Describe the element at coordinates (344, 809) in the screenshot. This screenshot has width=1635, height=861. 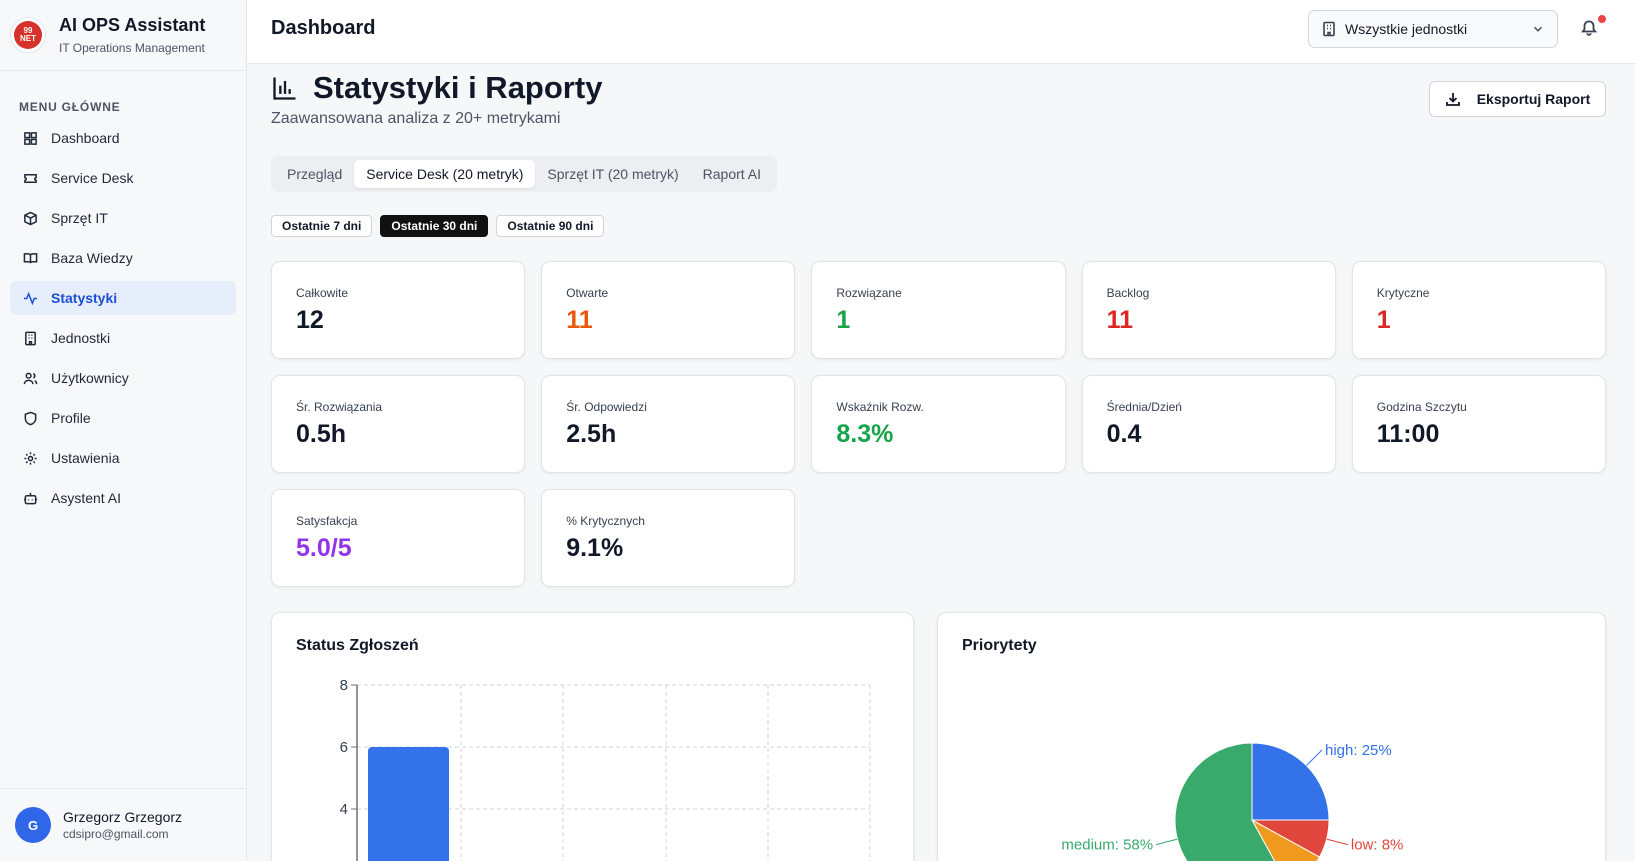
I see `y-tick-label: 4` at that location.